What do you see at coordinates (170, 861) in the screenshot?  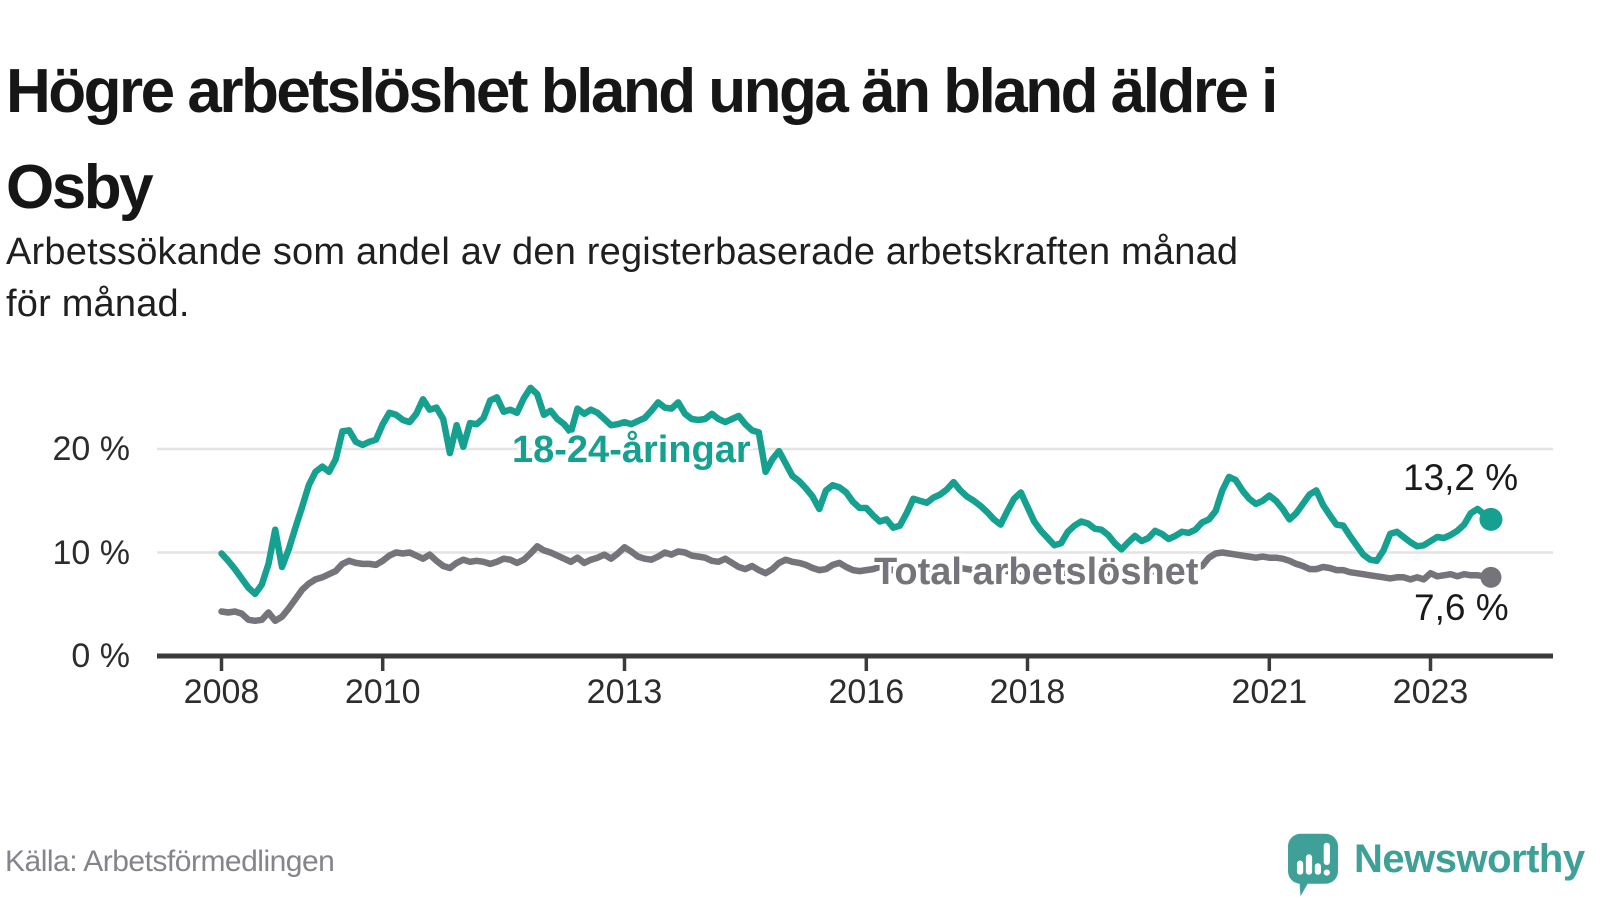 I see `source-note: Källa: Arbetsförmedlingen` at bounding box center [170, 861].